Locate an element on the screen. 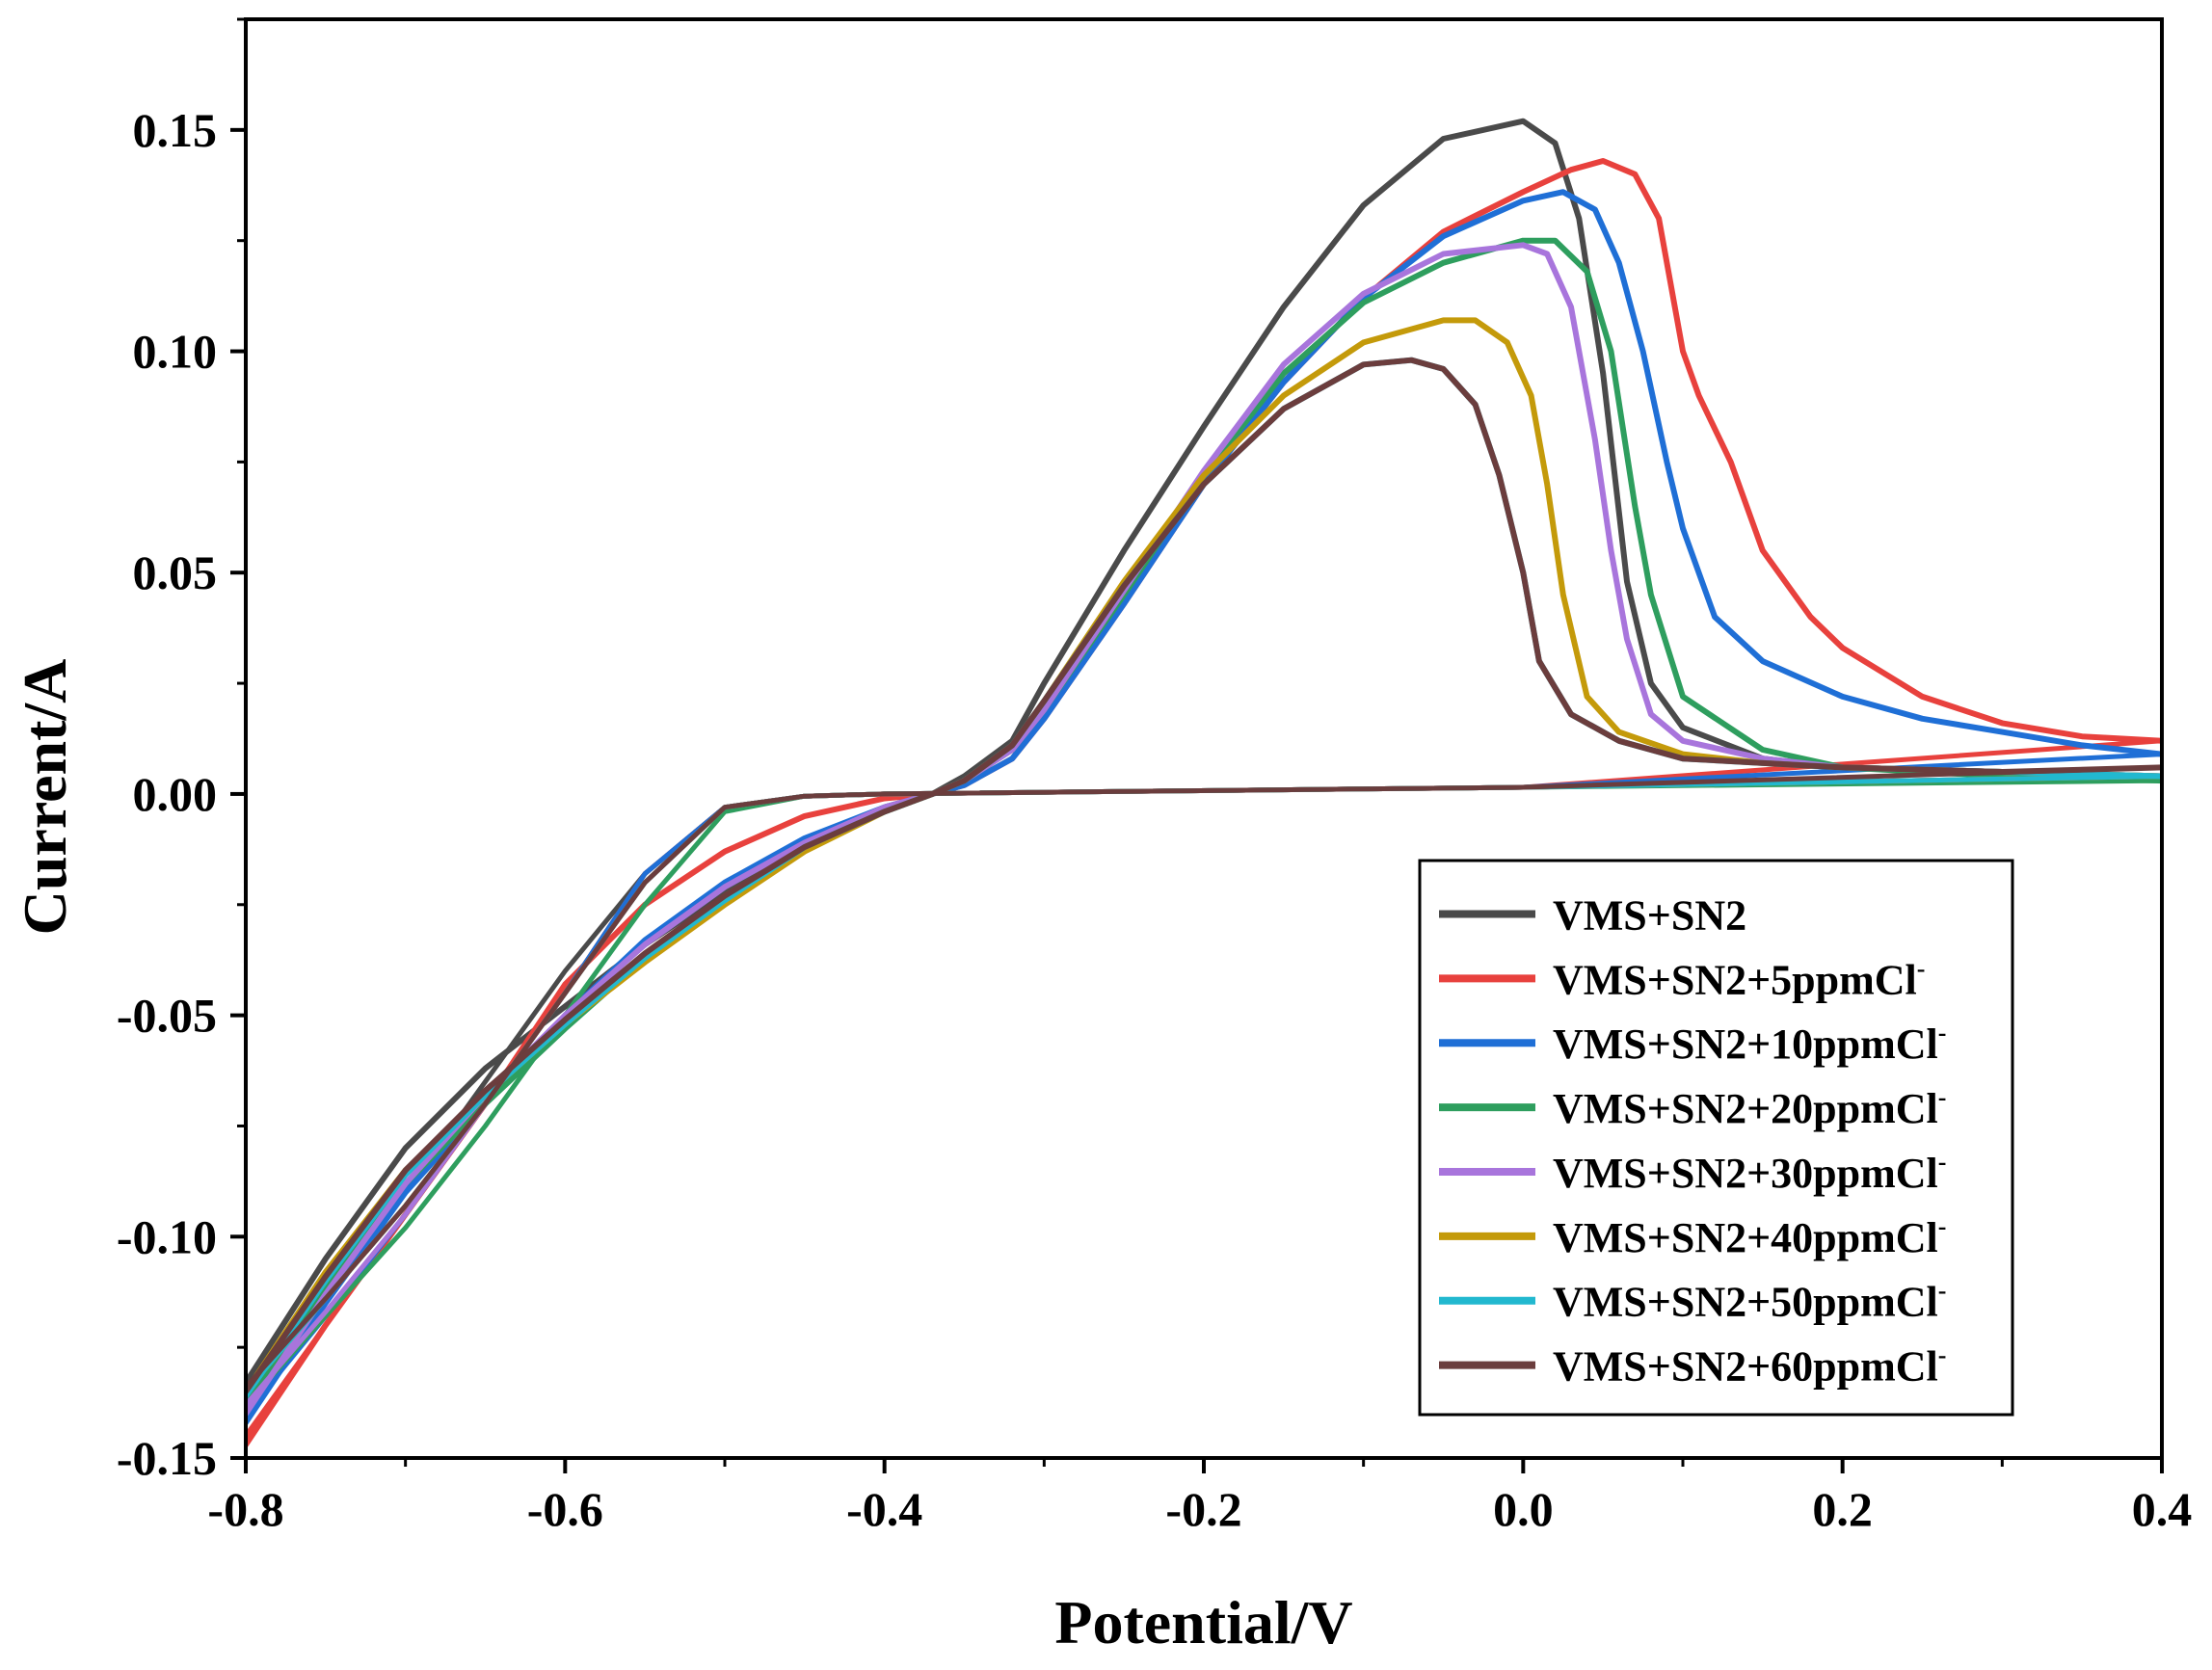 This screenshot has height=1670, width=2212. legend-label-text: VMS+SN2+40ppmCl is located at coordinates (1745, 1237).